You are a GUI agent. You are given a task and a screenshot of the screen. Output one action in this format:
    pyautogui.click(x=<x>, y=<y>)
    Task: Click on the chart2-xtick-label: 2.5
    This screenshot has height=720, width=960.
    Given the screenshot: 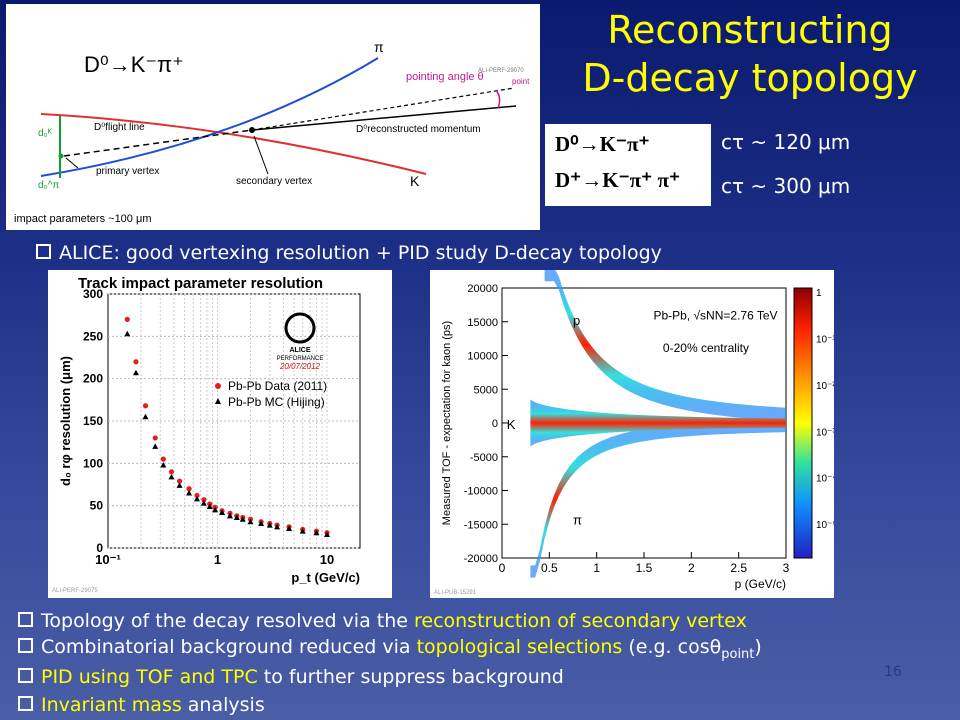 What is the action you would take?
    pyautogui.click(x=738, y=568)
    